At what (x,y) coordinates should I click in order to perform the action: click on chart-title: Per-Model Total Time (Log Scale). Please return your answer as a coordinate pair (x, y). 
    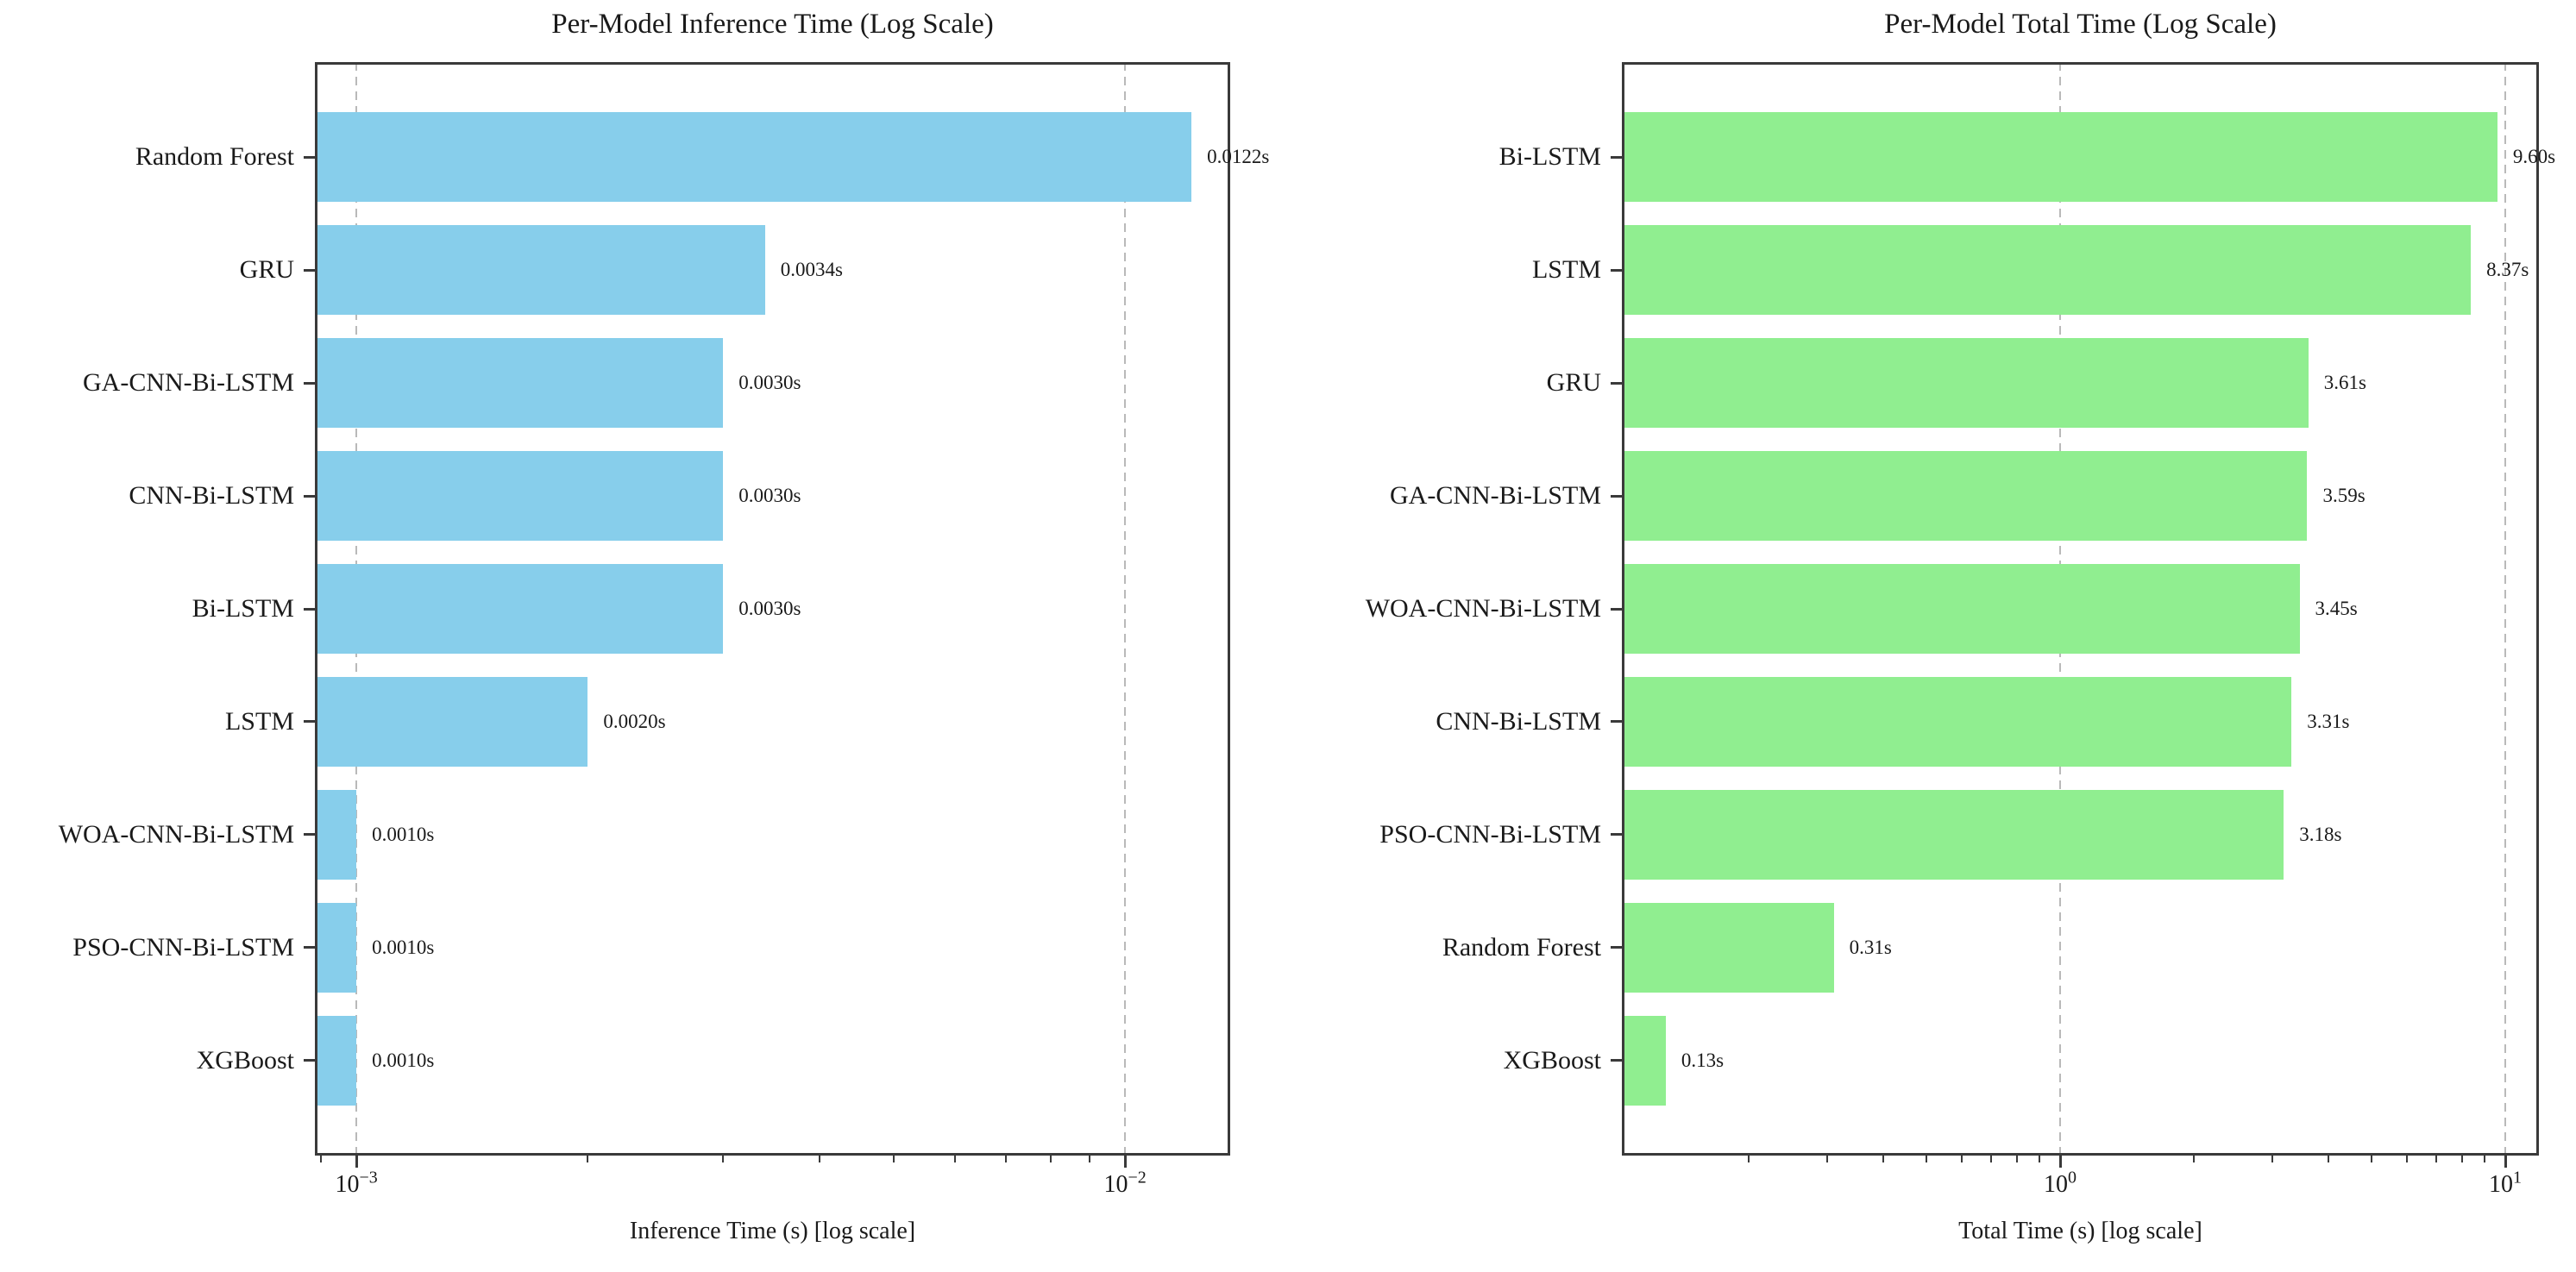
    Looking at the image, I should click on (2080, 24).